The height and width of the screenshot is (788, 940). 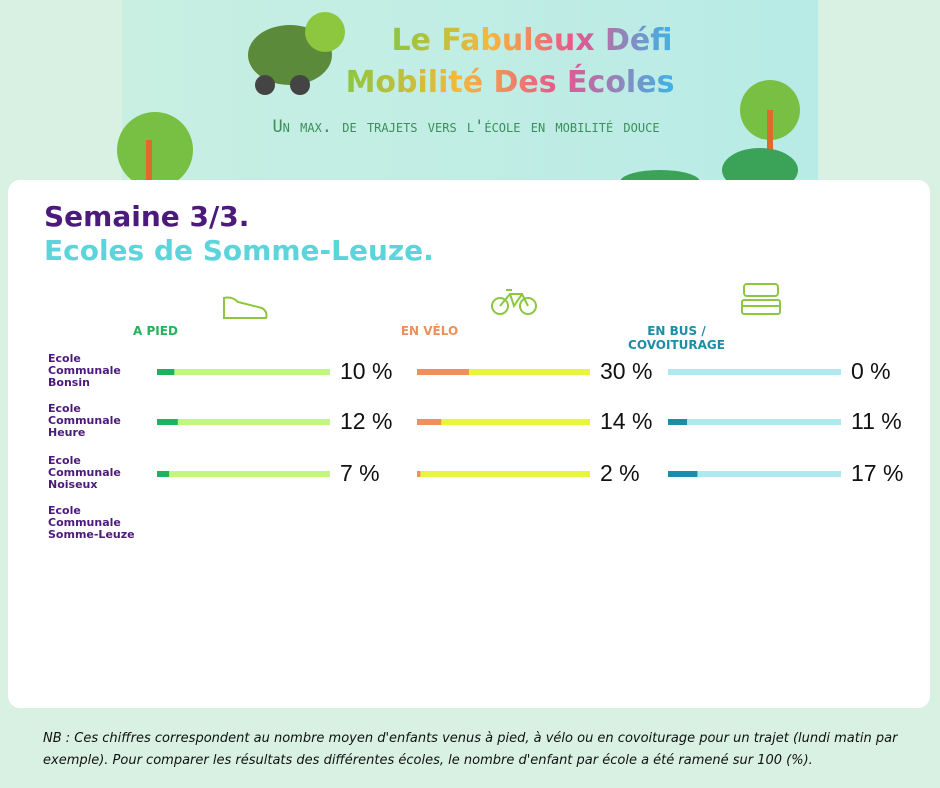 What do you see at coordinates (626, 371) in the screenshot?
I see `value-label: 30 %` at bounding box center [626, 371].